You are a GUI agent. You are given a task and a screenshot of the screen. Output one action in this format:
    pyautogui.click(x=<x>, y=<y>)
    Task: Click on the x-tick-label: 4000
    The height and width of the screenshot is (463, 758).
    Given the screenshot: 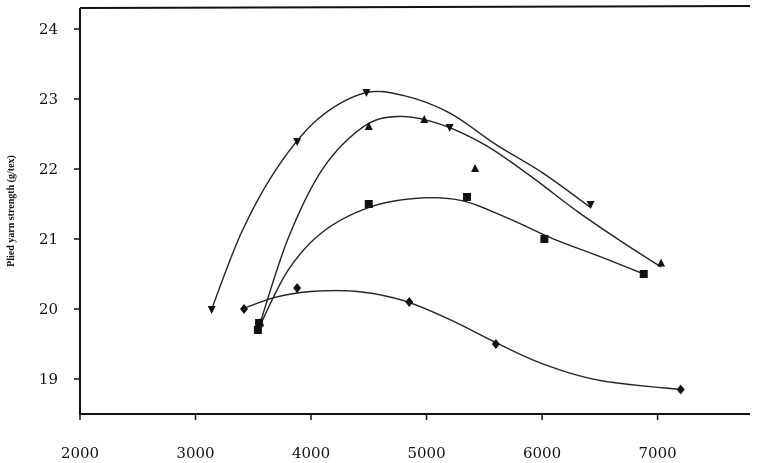 What is the action you would take?
    pyautogui.click(x=311, y=453)
    